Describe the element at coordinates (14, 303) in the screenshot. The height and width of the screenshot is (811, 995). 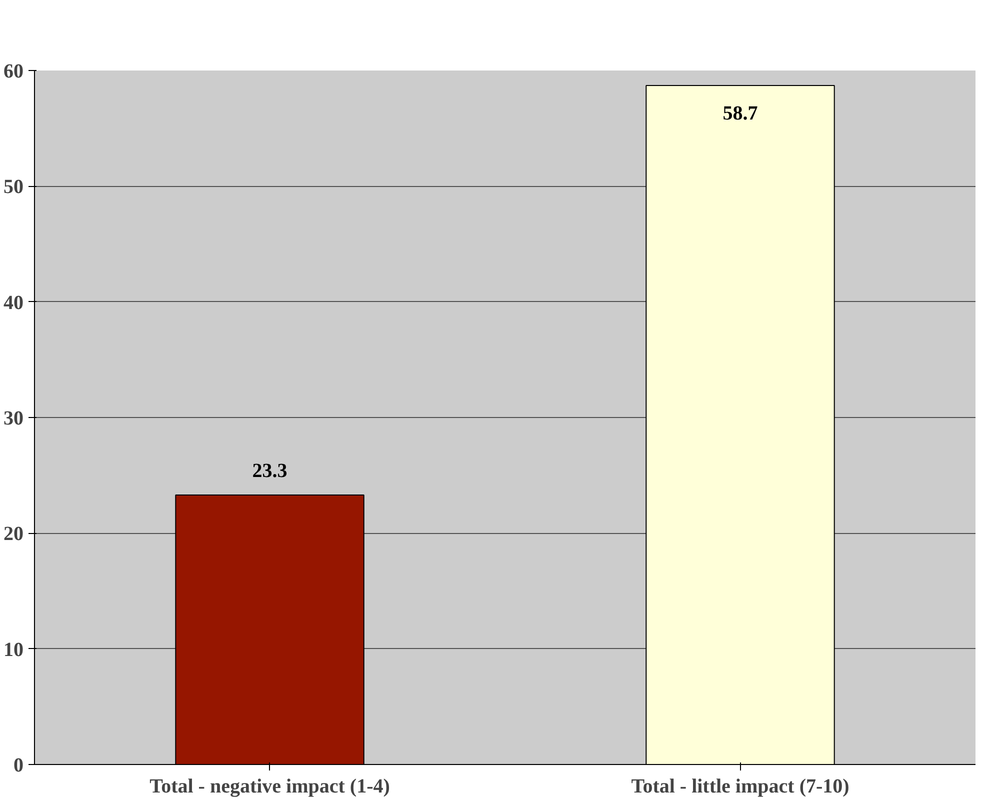
I see `y-tick-label: 40` at that location.